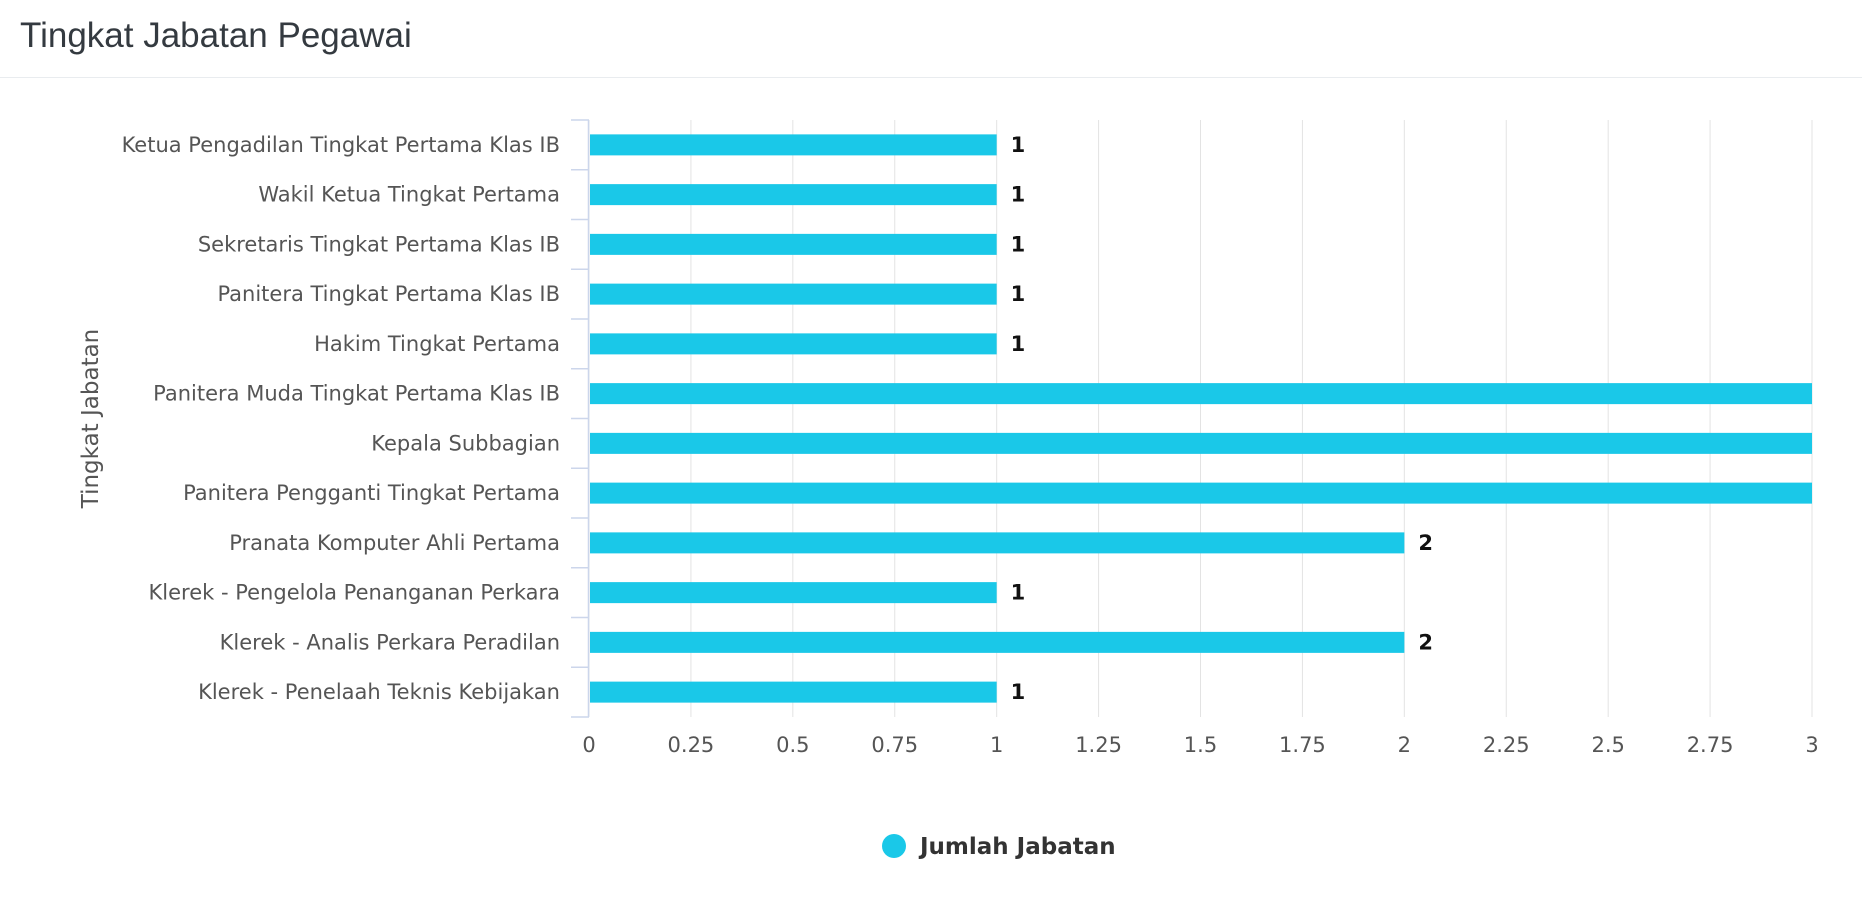 This screenshot has width=1862, height=912. What do you see at coordinates (588, 745) in the screenshot?
I see `x-tick-label: 0` at bounding box center [588, 745].